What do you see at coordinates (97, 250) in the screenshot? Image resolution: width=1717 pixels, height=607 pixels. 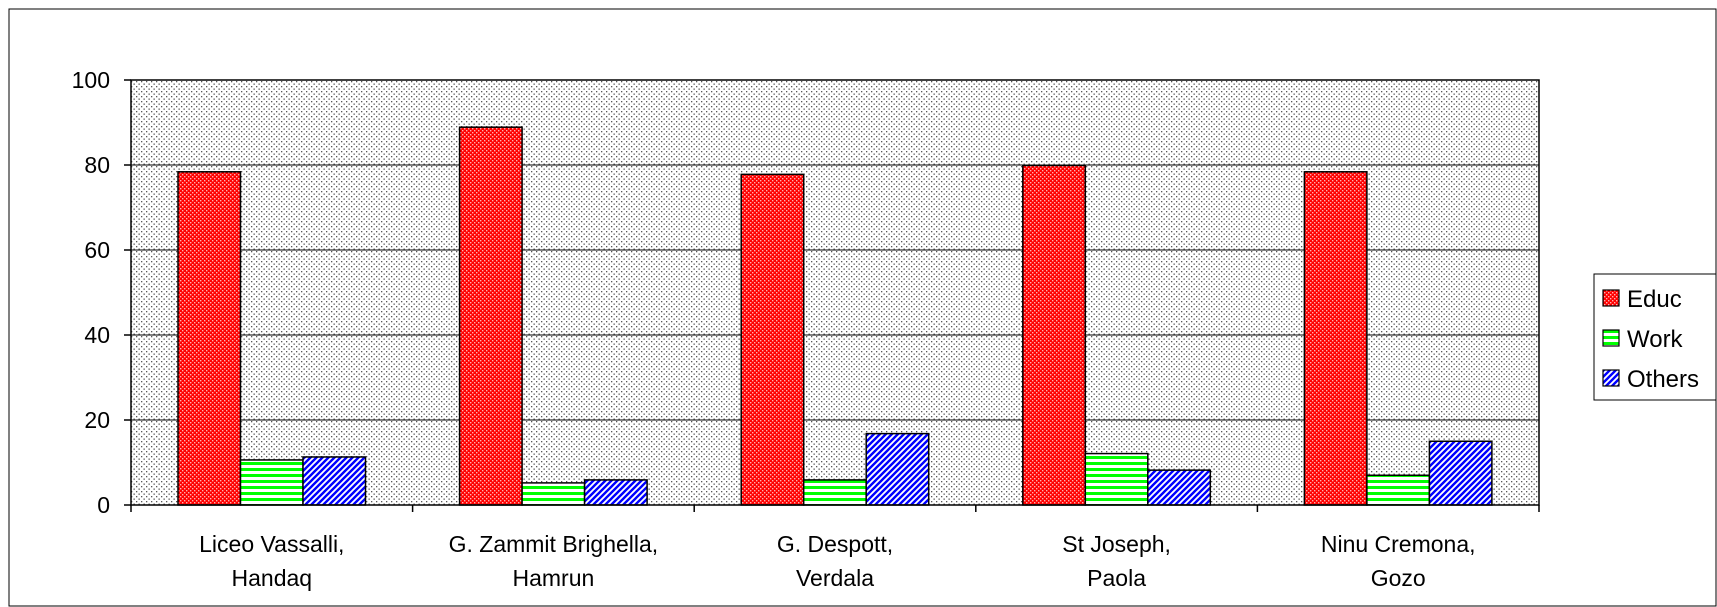 I see `y-tick-label: 60` at bounding box center [97, 250].